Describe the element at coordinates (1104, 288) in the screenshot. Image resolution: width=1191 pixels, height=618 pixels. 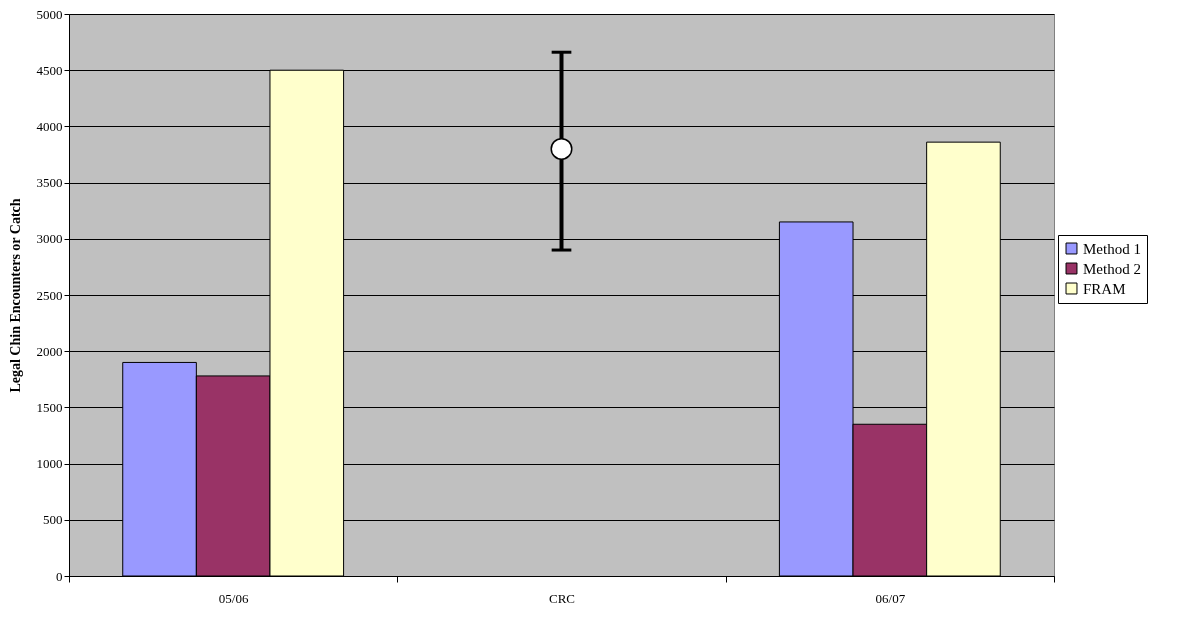
I see `legend-label: FRAM` at that location.